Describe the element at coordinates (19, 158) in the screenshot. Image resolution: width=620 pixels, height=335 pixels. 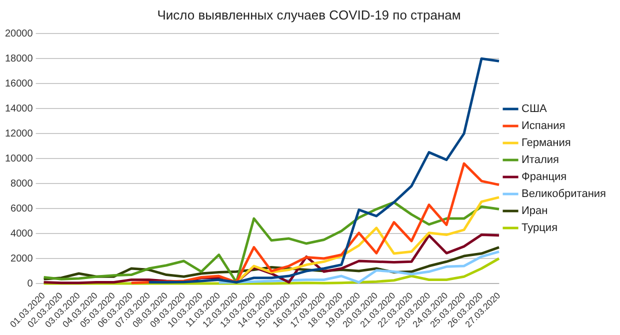
I see `y-tick-label: 10000` at that location.